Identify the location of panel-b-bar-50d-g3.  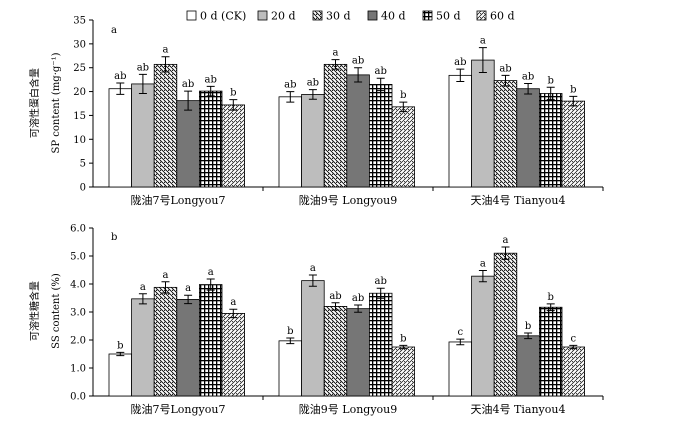
(551, 351).